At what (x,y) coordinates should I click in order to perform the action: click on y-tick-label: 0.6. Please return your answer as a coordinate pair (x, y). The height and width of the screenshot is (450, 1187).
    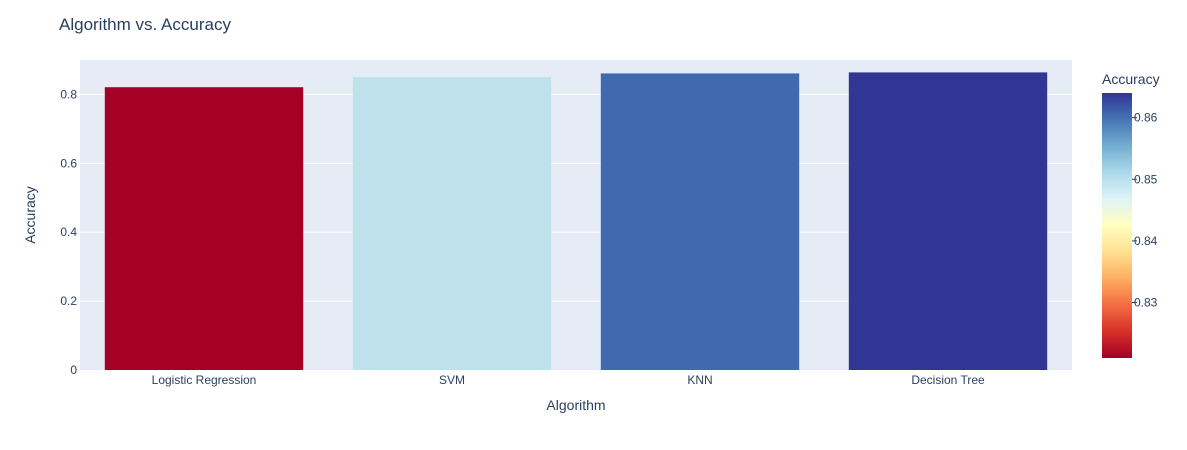
    Looking at the image, I should click on (68, 163).